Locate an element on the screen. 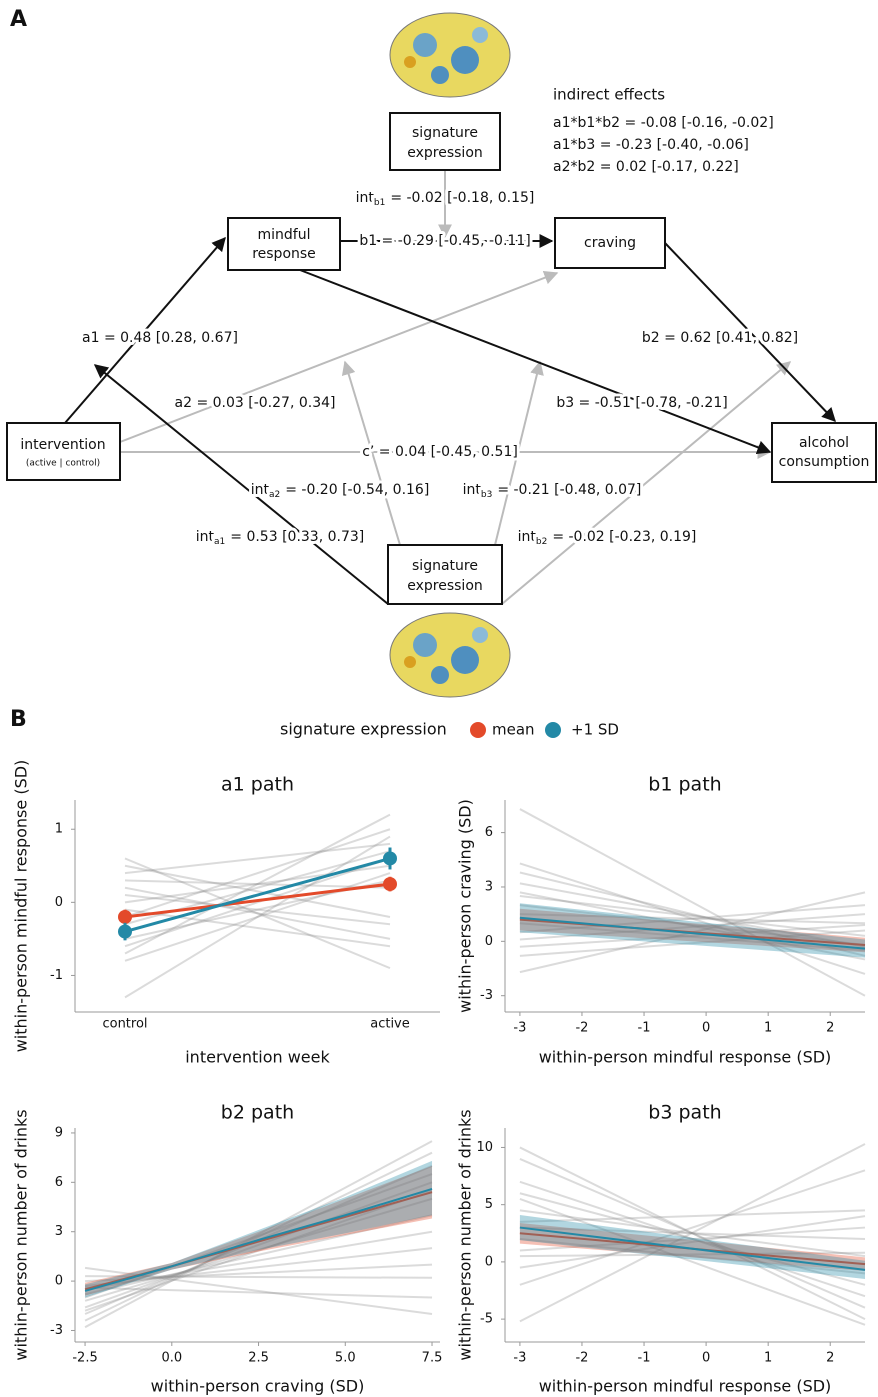 The width and height of the screenshot is (878, 1397). legend-label: mean is located at coordinates (513, 730).